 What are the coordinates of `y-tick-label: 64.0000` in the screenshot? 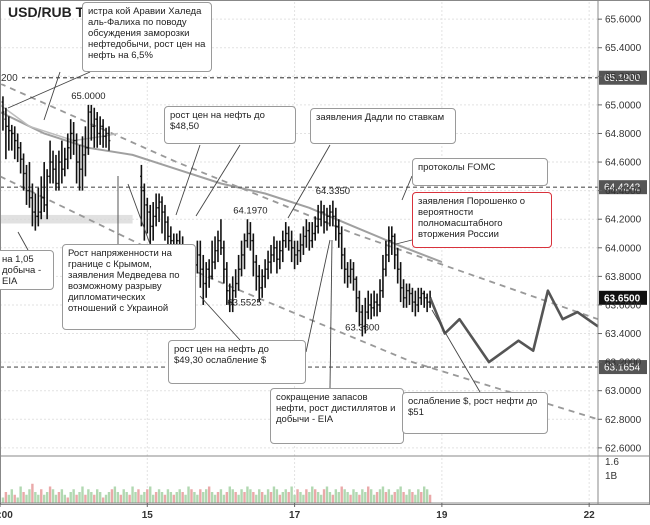 It's located at (623, 248).